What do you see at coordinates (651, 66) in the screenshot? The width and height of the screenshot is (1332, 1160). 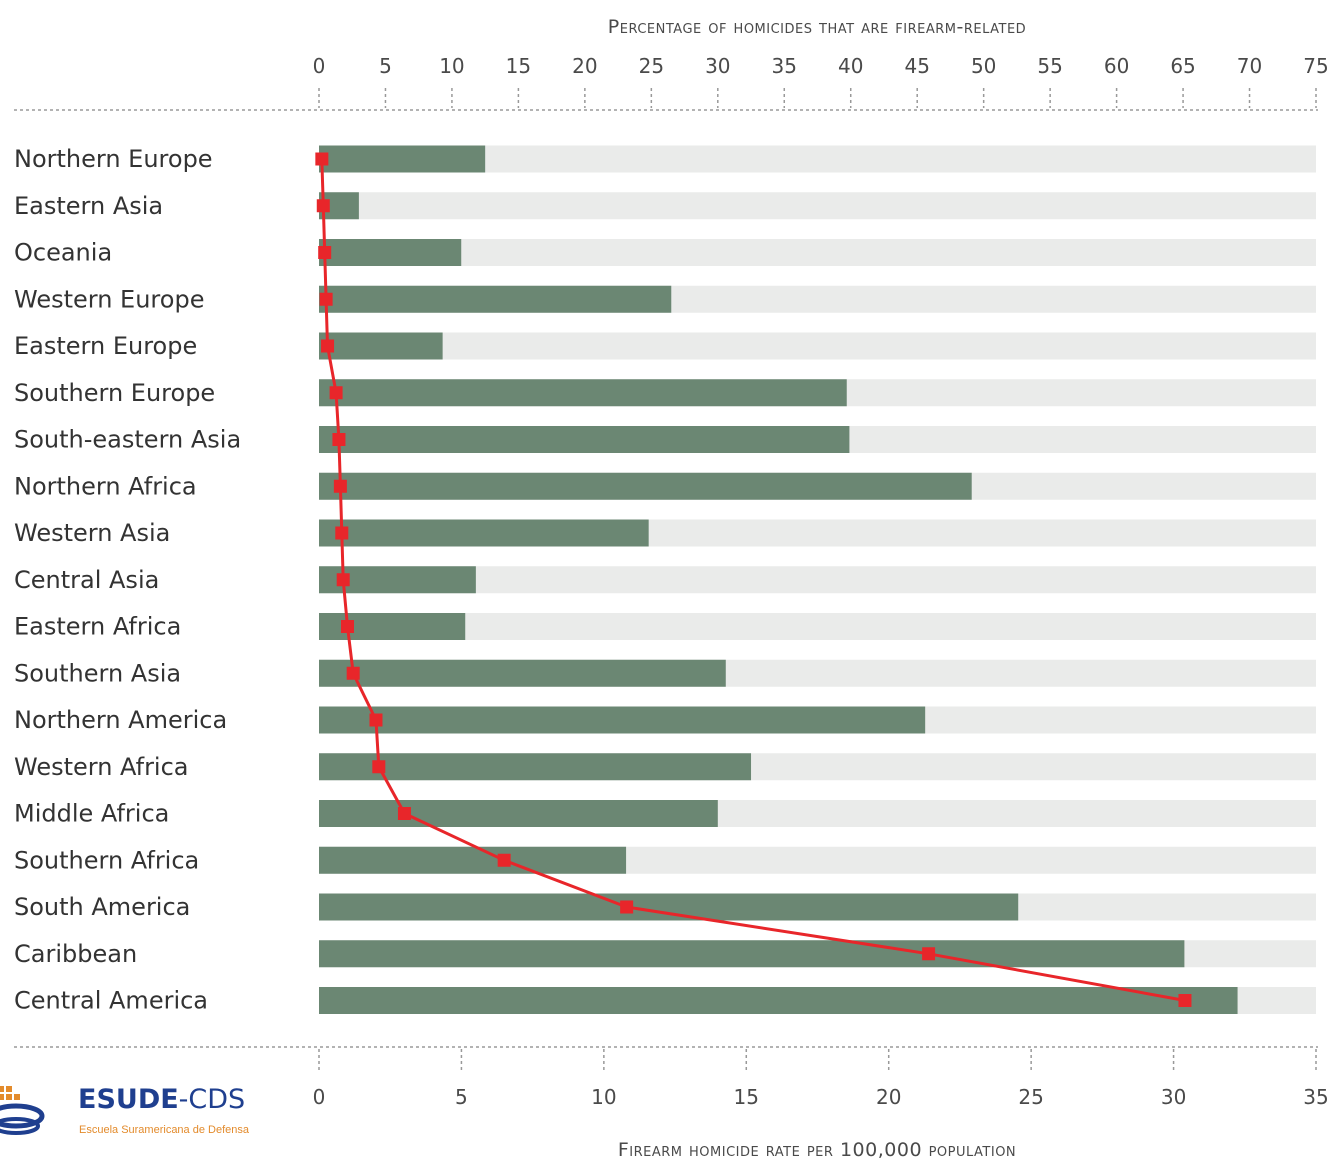 I see `top-tick-label: 25` at bounding box center [651, 66].